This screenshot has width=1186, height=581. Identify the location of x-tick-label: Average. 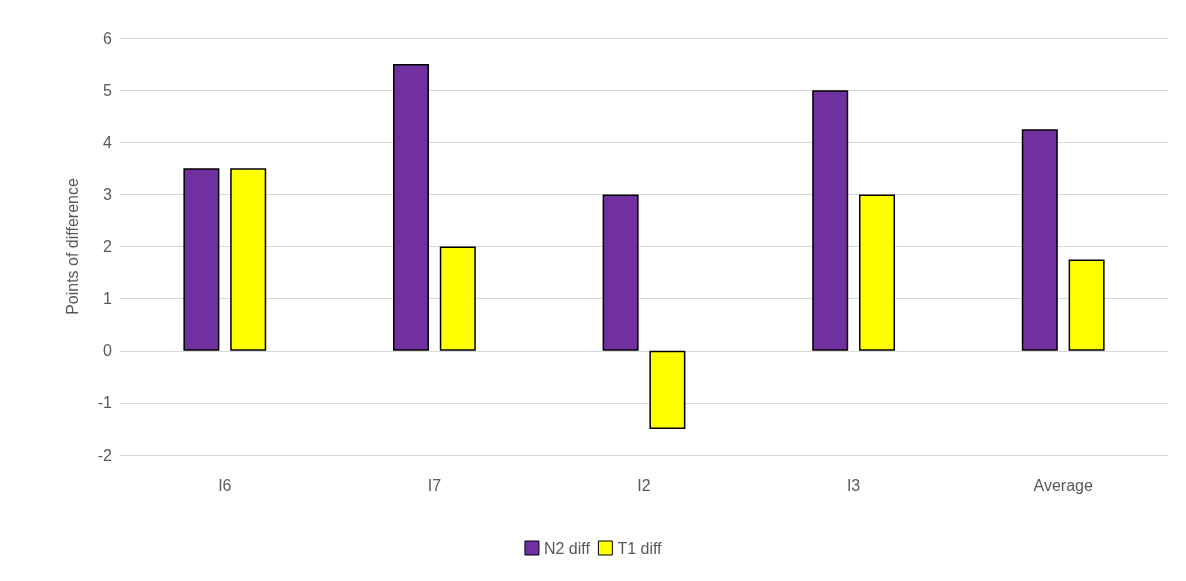
(1063, 485).